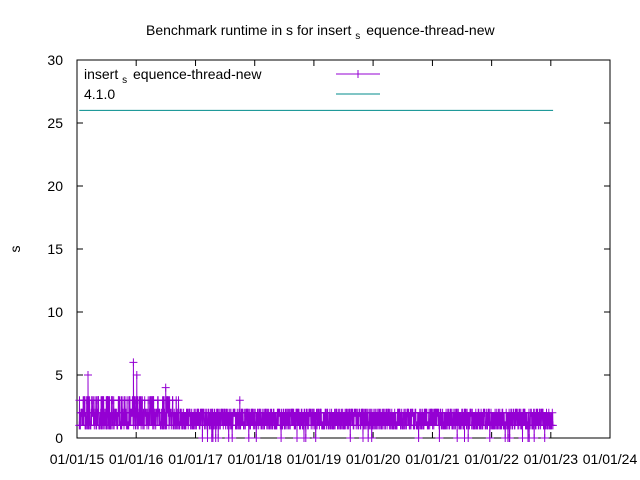 The width and height of the screenshot is (640, 480). I want to click on x-tick-label: 01/01/18, so click(254, 459).